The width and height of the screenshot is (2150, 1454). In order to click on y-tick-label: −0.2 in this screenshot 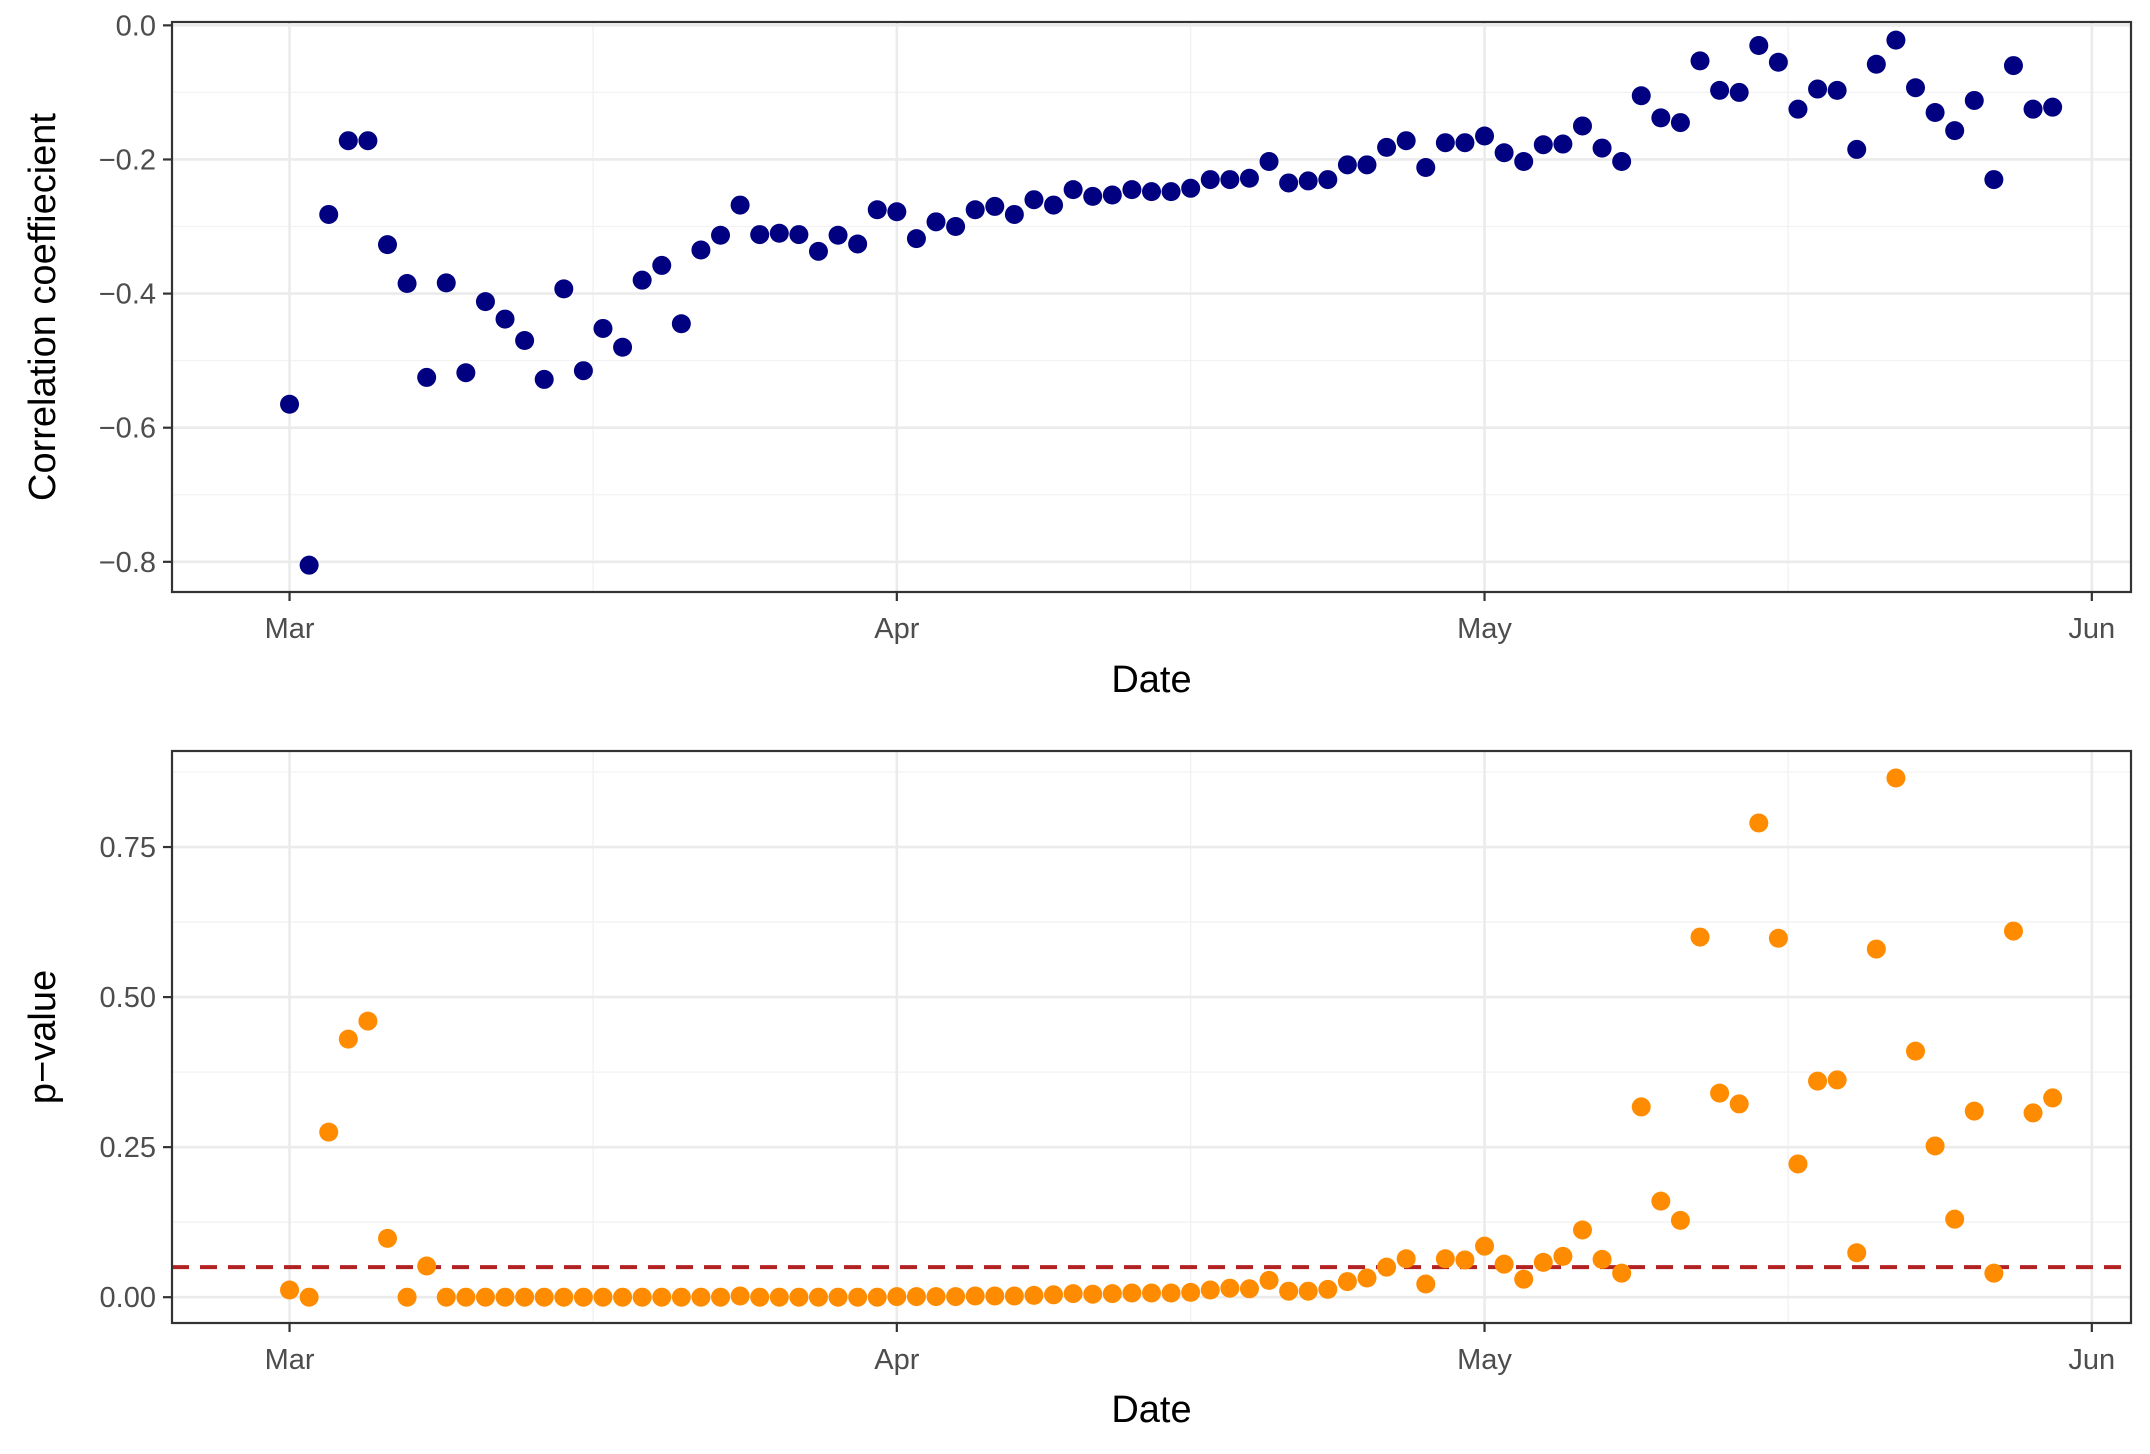, I will do `click(127, 160)`.